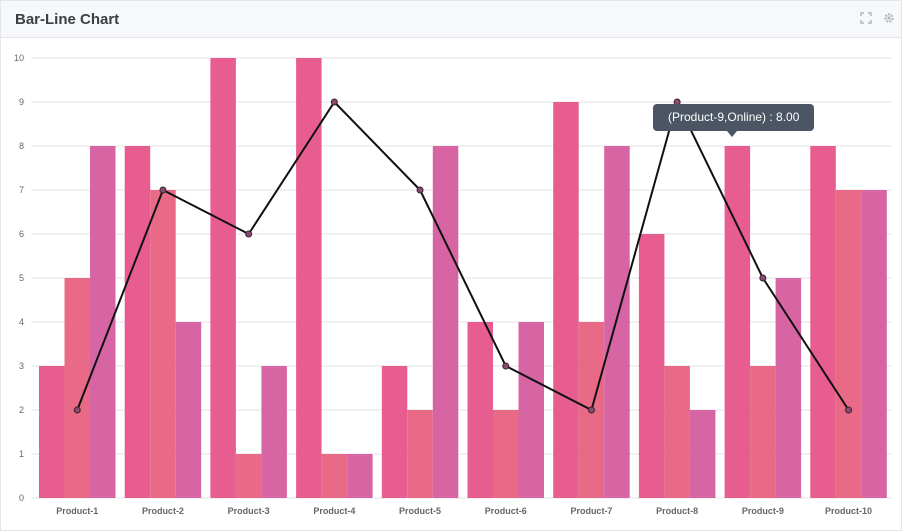  I want to click on chart-title: Bar-Line Chart, so click(67, 19).